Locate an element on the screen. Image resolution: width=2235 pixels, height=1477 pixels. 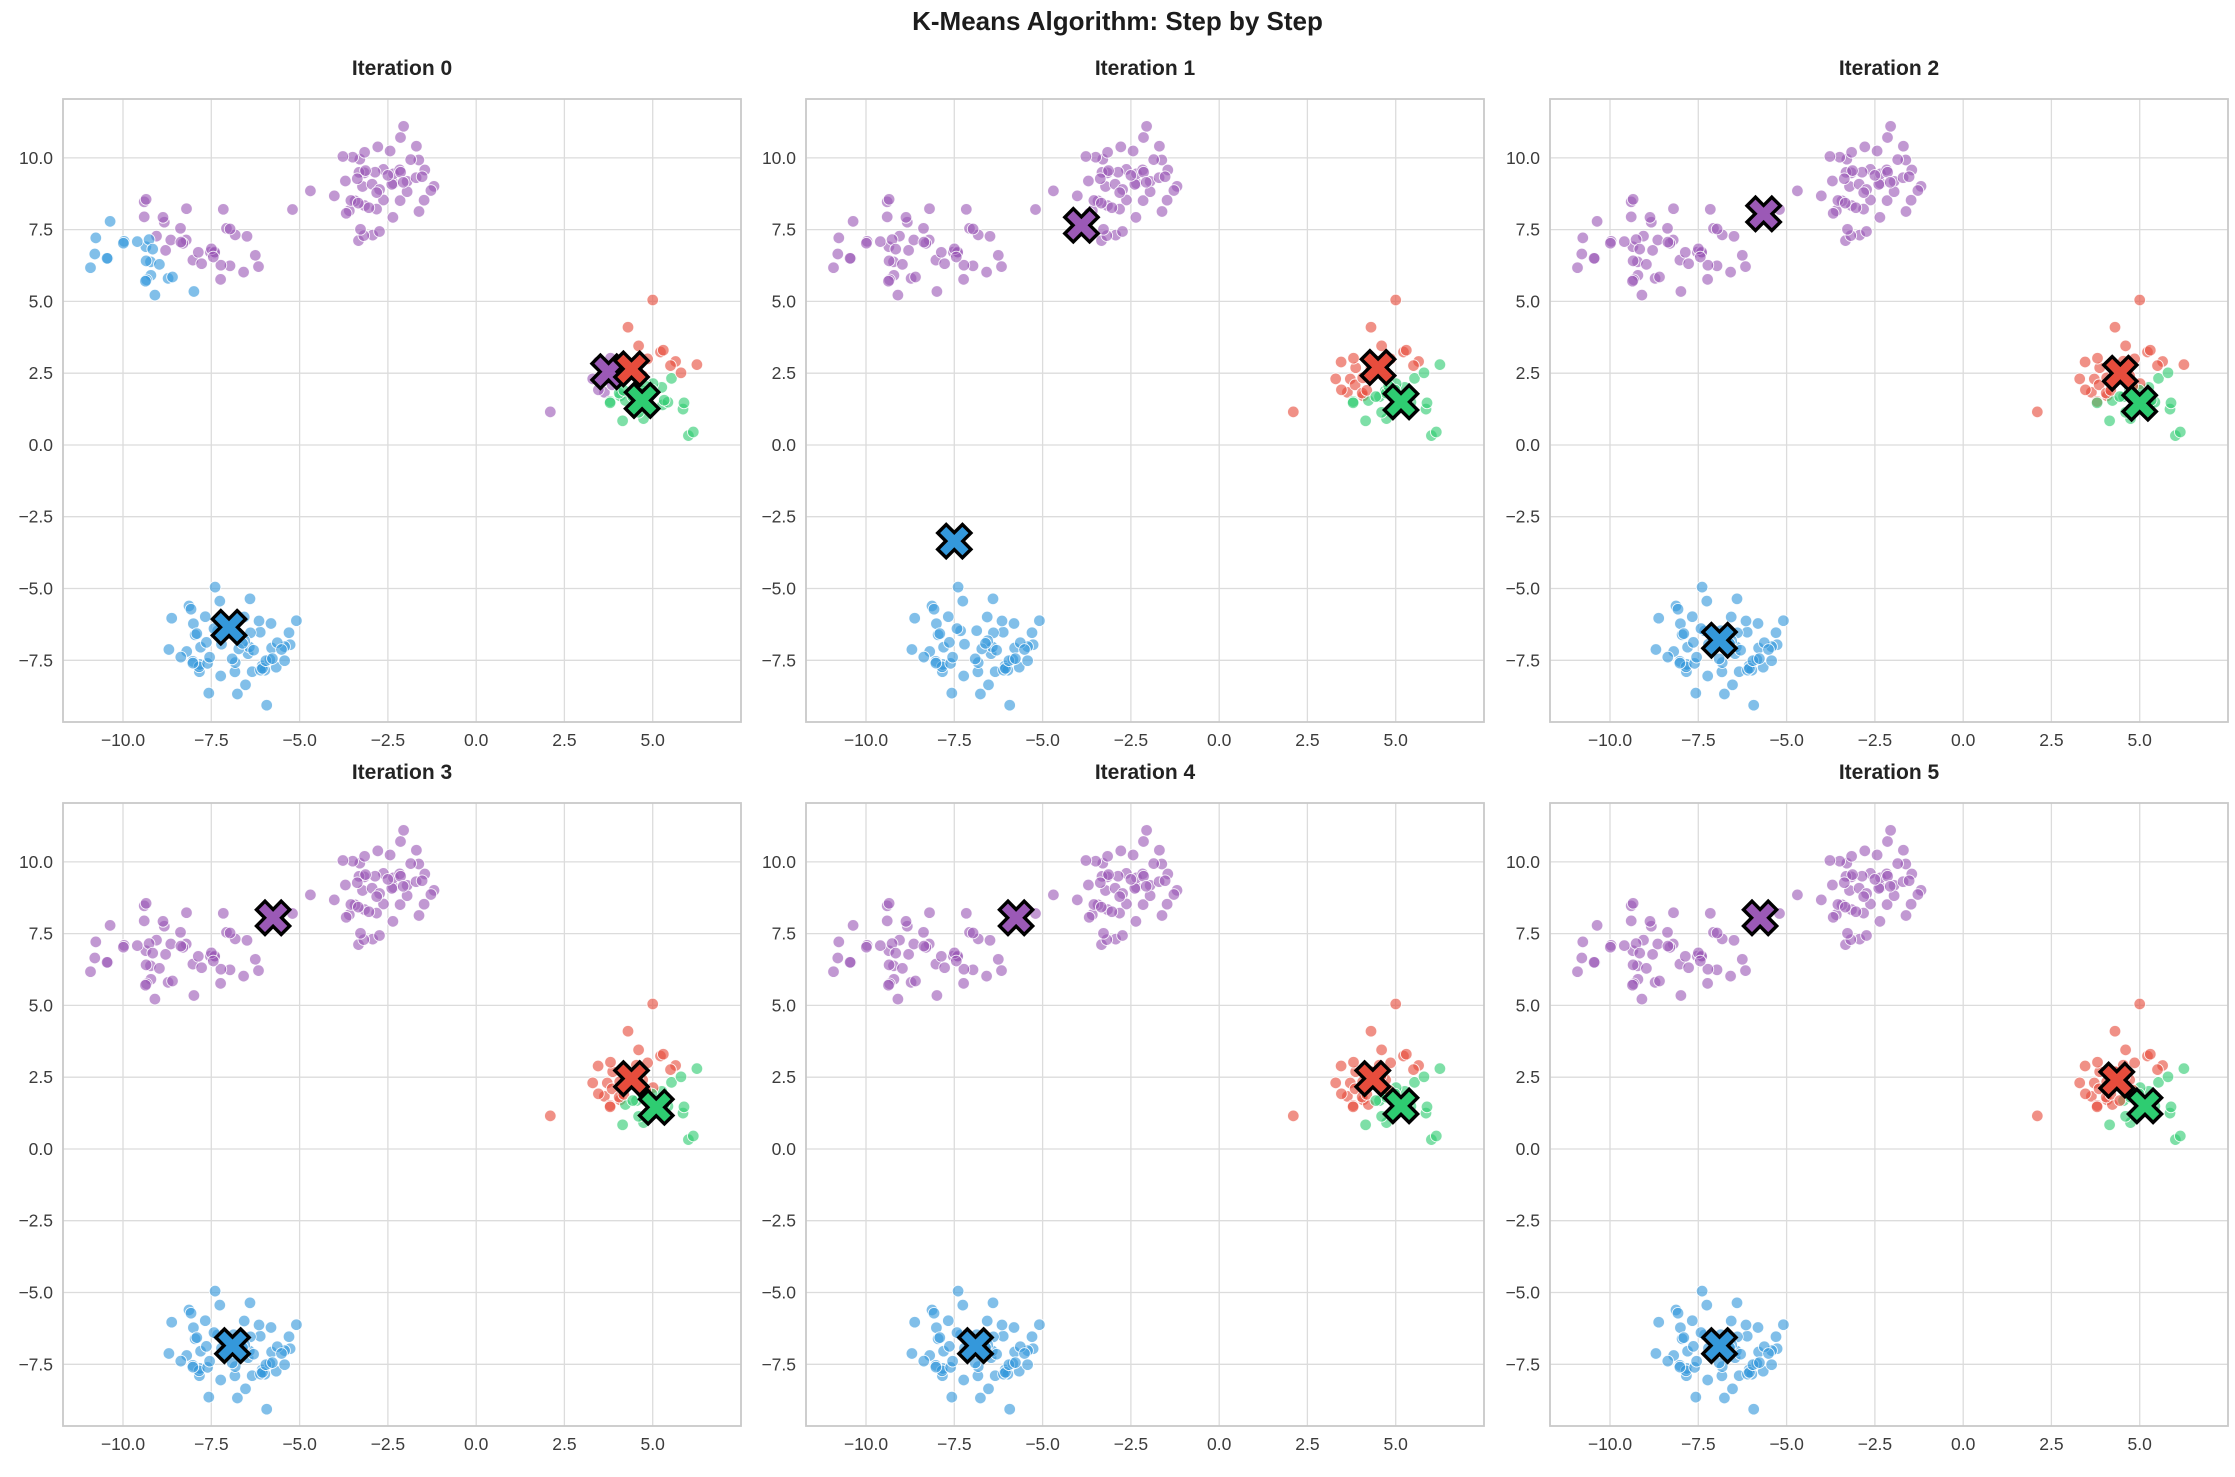
subplot-title-2: Iteration 2 is located at coordinates (1889, 68).